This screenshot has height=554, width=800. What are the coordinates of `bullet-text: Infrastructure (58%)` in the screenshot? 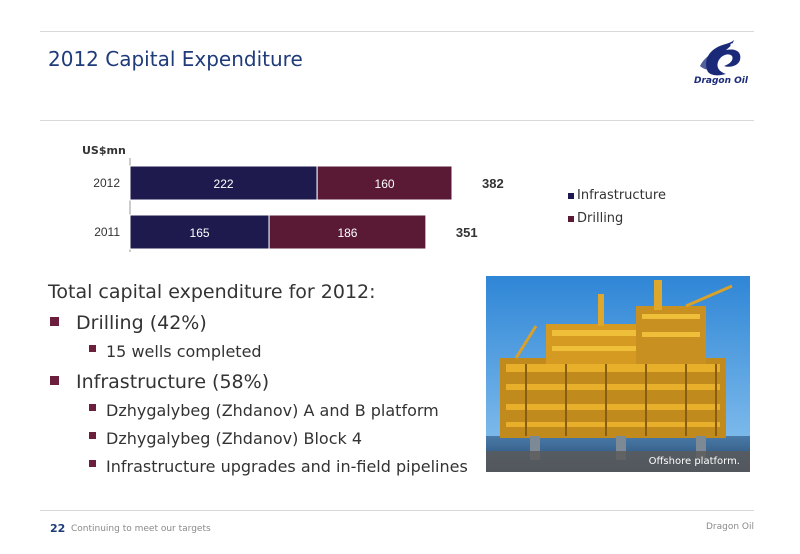 It's located at (173, 382).